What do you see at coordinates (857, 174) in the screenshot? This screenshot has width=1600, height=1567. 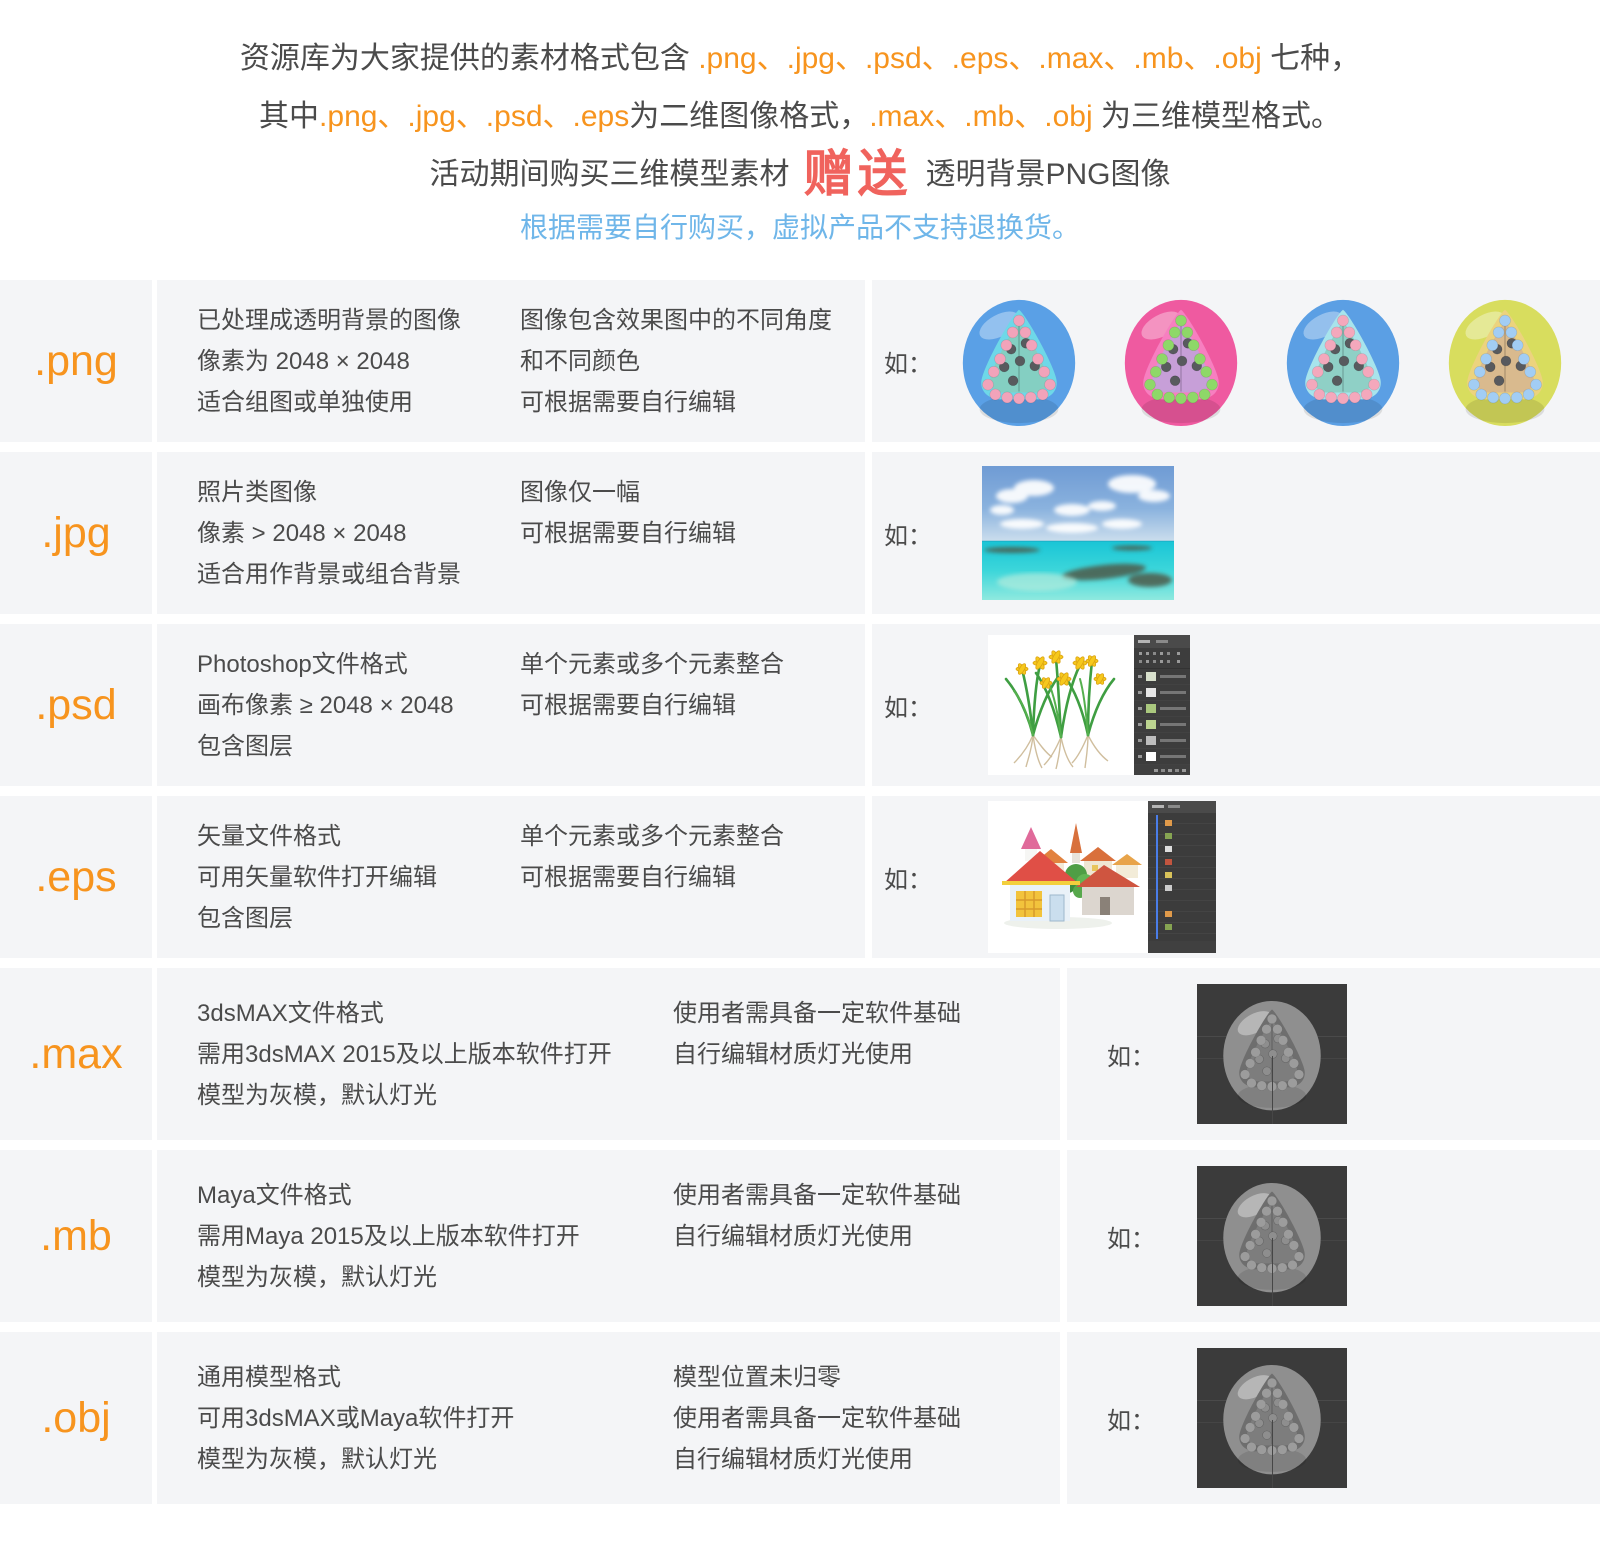 I see `gift-badge: 赠送` at bounding box center [857, 174].